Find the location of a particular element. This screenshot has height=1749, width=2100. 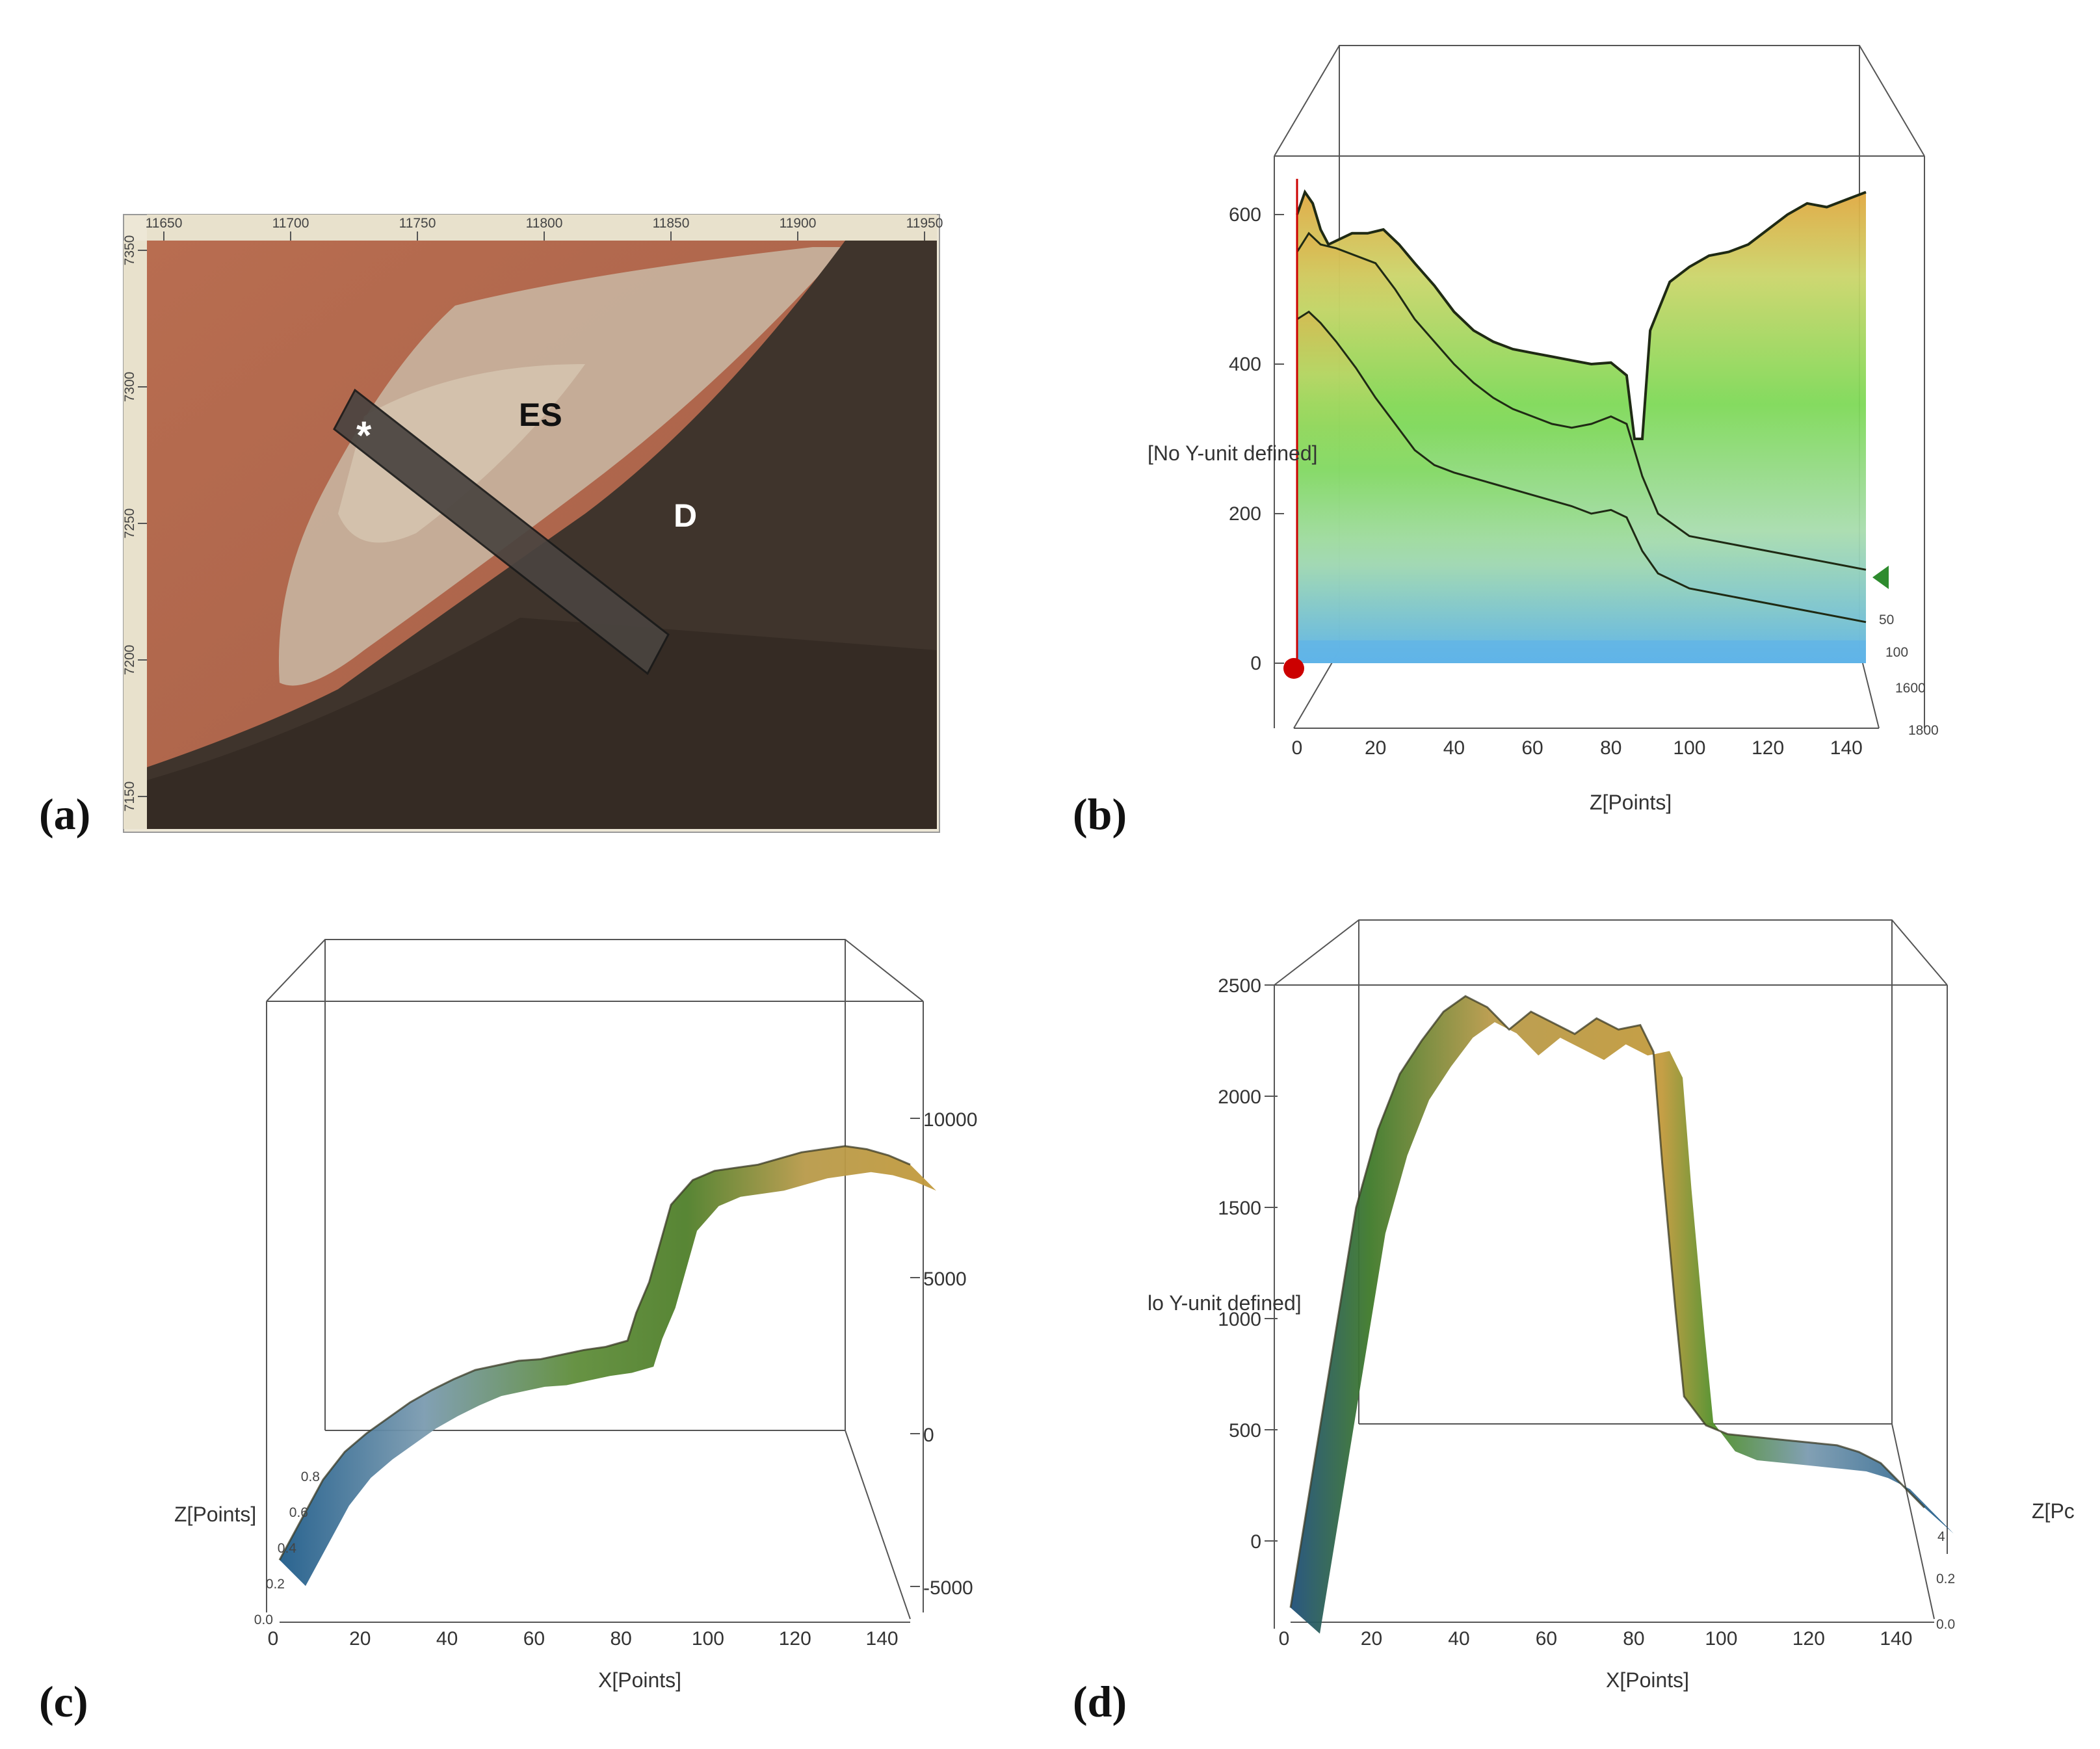

map-left-ruler: 7350 7300 7250 7200 7150 is located at coordinates (134, 532).